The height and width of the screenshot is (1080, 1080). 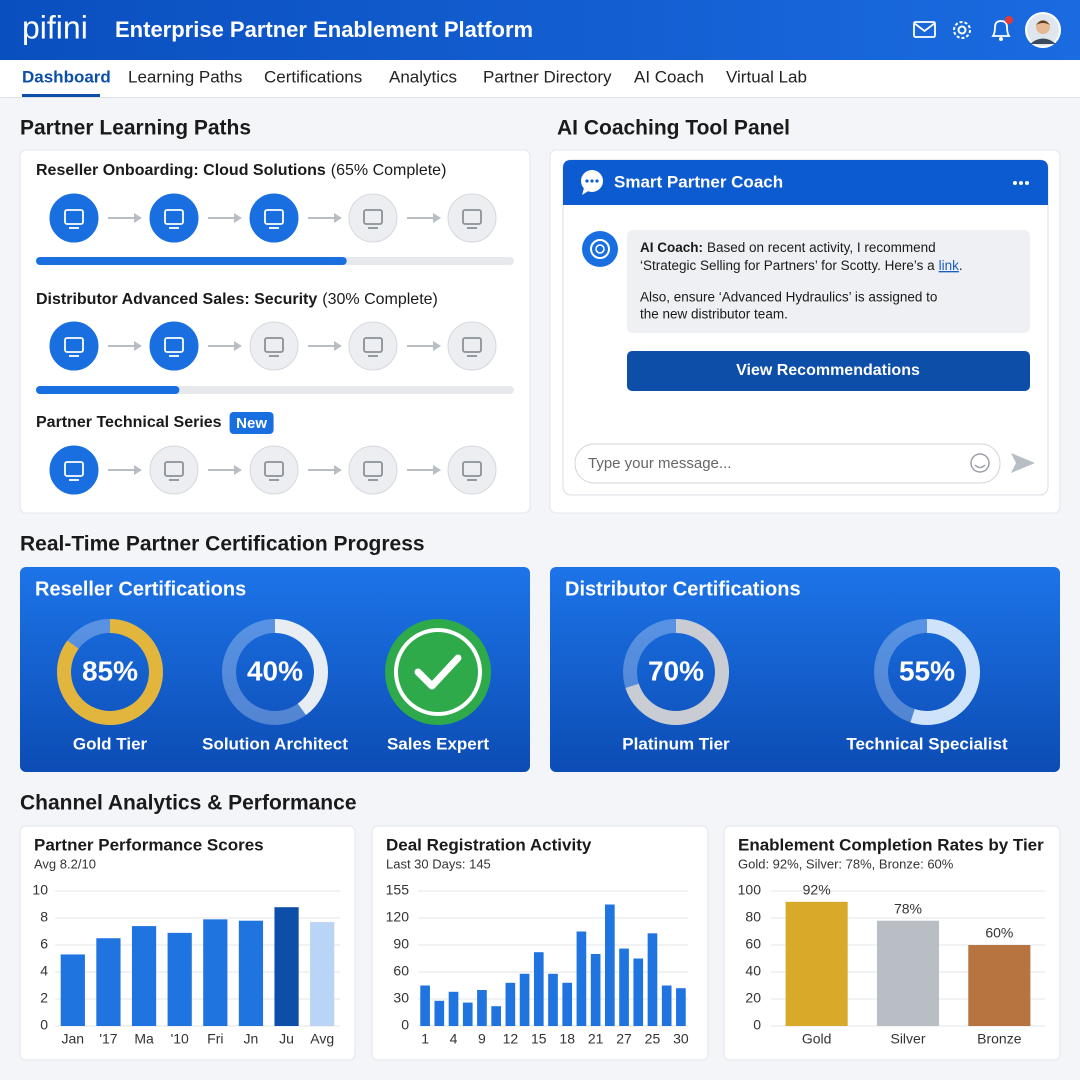 What do you see at coordinates (714, 314) in the screenshot?
I see `message: the new distributor team.` at bounding box center [714, 314].